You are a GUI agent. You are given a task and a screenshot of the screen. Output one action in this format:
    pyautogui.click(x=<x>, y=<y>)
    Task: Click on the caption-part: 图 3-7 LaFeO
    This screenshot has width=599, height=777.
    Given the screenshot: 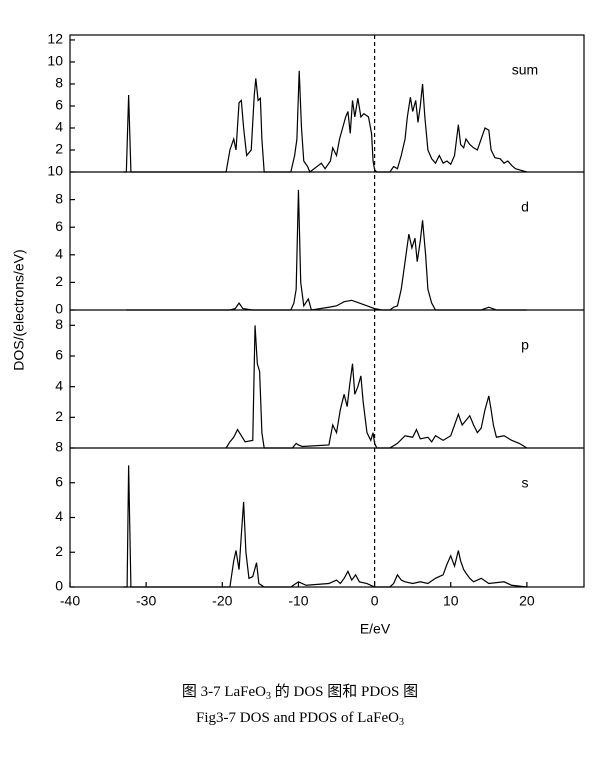 What is the action you would take?
    pyautogui.click(x=224, y=691)
    